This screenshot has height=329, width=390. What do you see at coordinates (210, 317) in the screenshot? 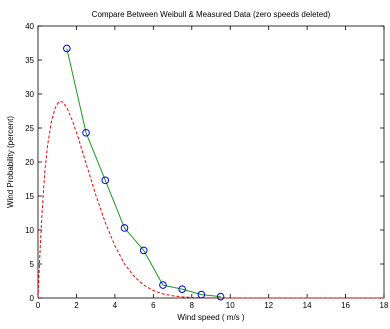
I see `x-axis-label: Wind speed ( m/s )` at bounding box center [210, 317].